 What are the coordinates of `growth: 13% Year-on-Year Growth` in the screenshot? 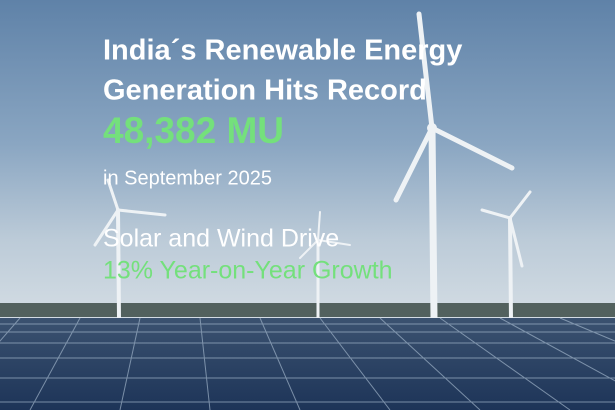 It's located at (248, 271).